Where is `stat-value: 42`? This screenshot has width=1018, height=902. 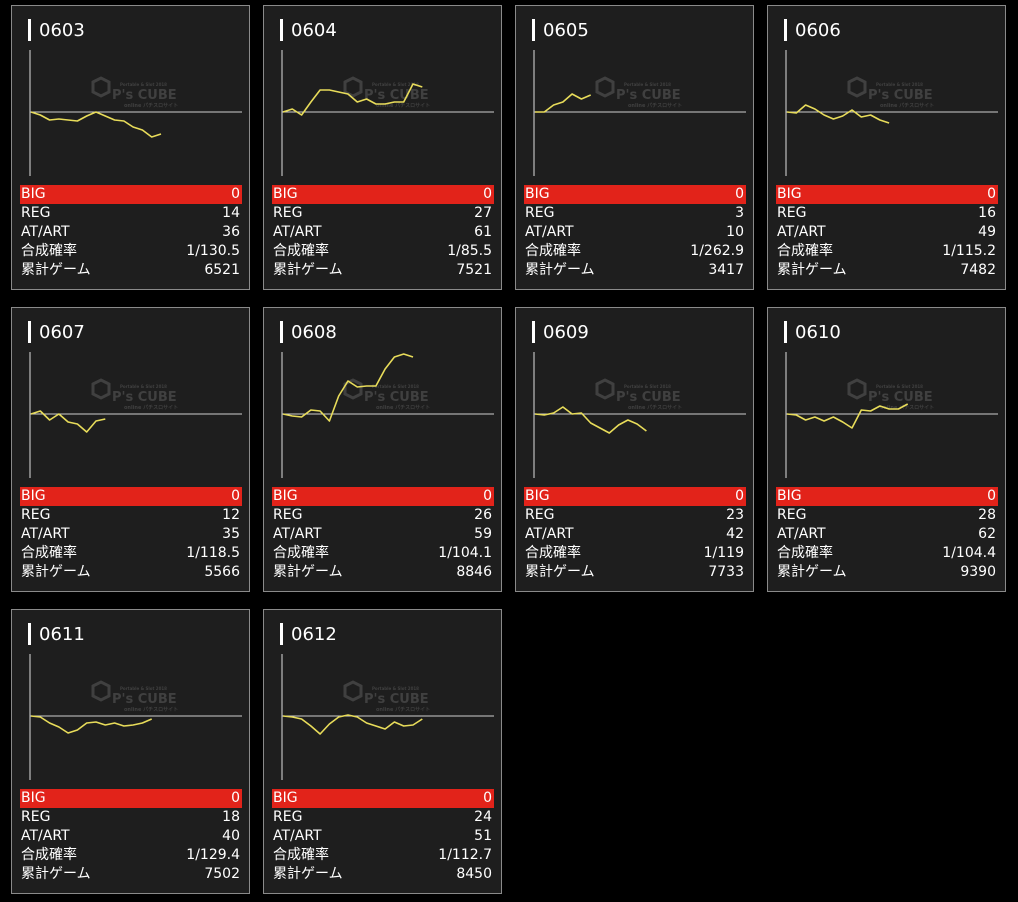
stat-value: 42 is located at coordinates (735, 534).